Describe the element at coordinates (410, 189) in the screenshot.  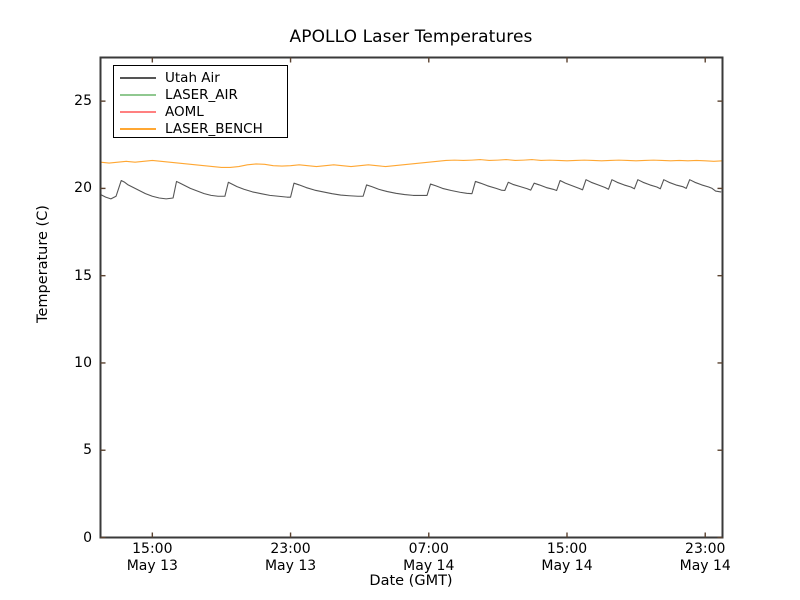
I see `series-line-utah-air` at that location.